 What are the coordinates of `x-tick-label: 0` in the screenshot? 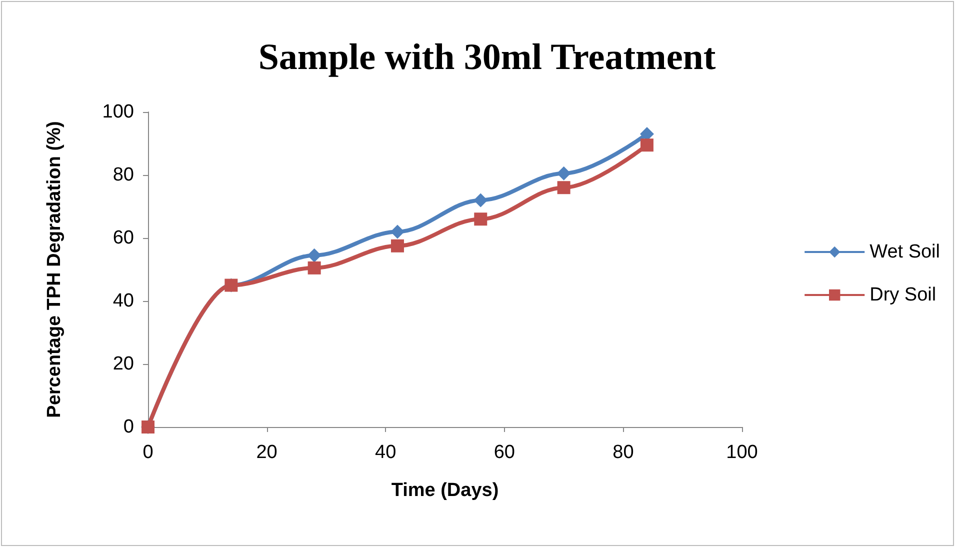 It's located at (148, 452).